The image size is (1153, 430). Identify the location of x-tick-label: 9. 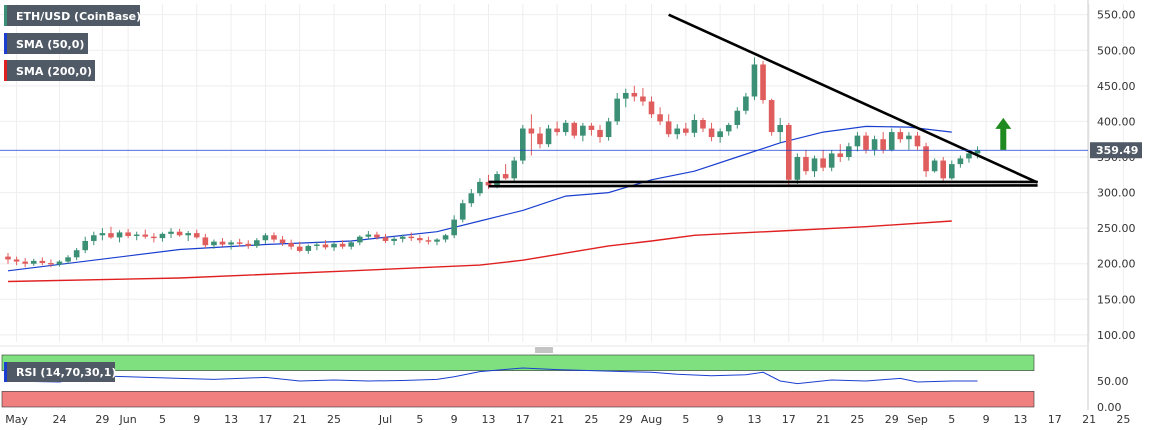
(986, 419).